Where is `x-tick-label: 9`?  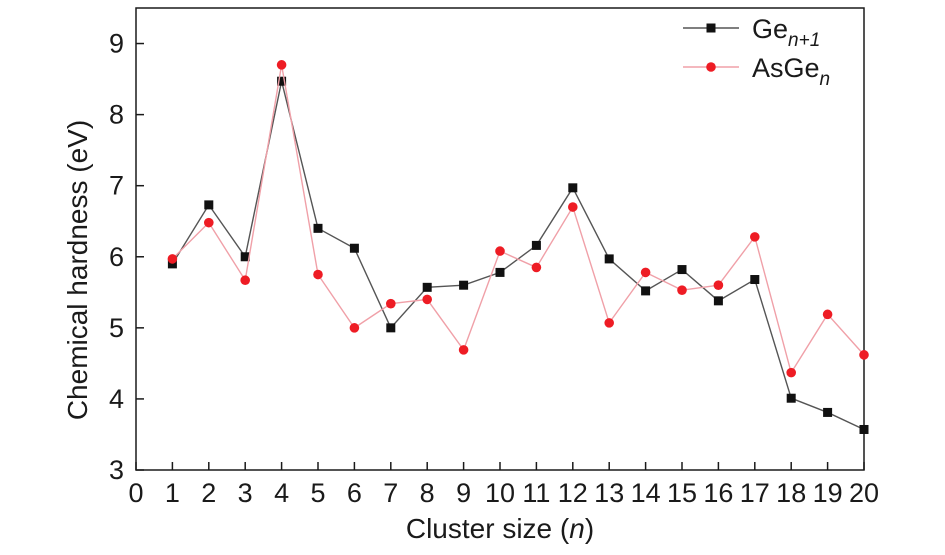
x-tick-label: 9 is located at coordinates (463, 493).